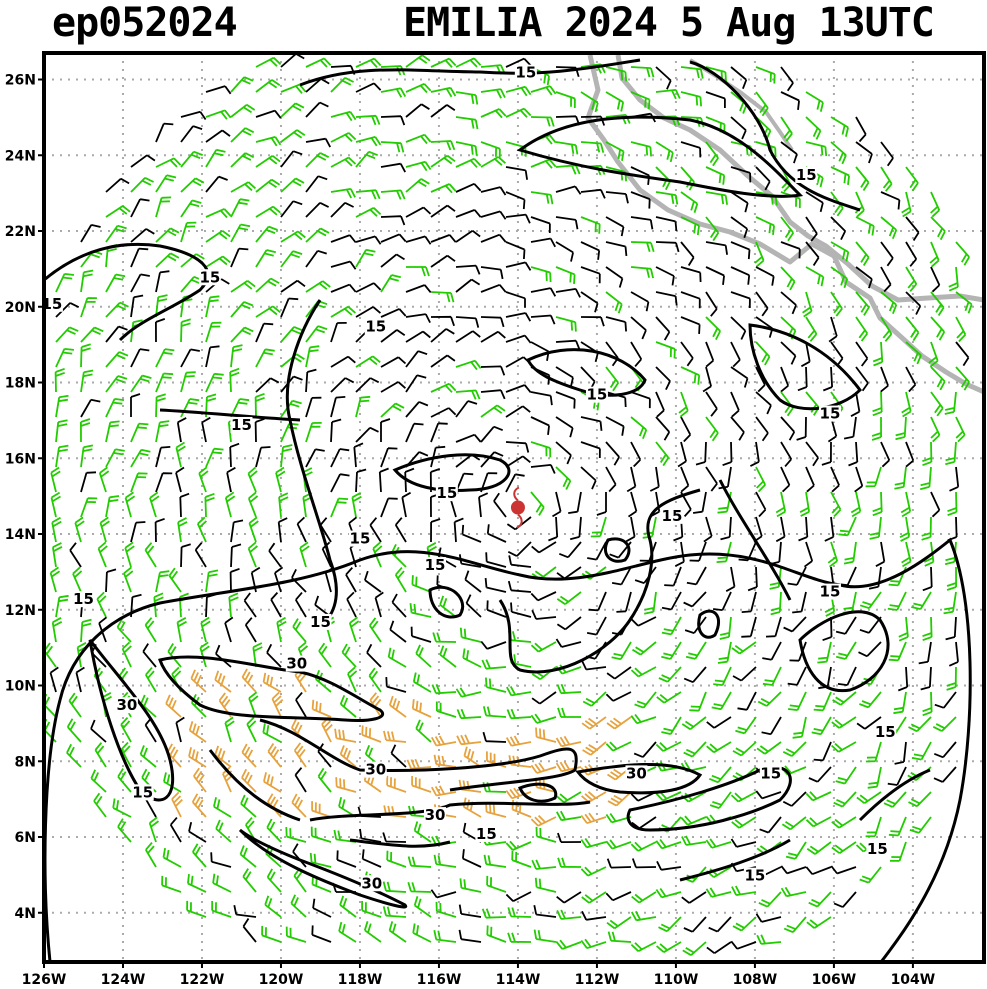 The image size is (987, 989). Describe the element at coordinates (145, 23) in the screenshot. I see `storm-id-label: ep052024` at that location.